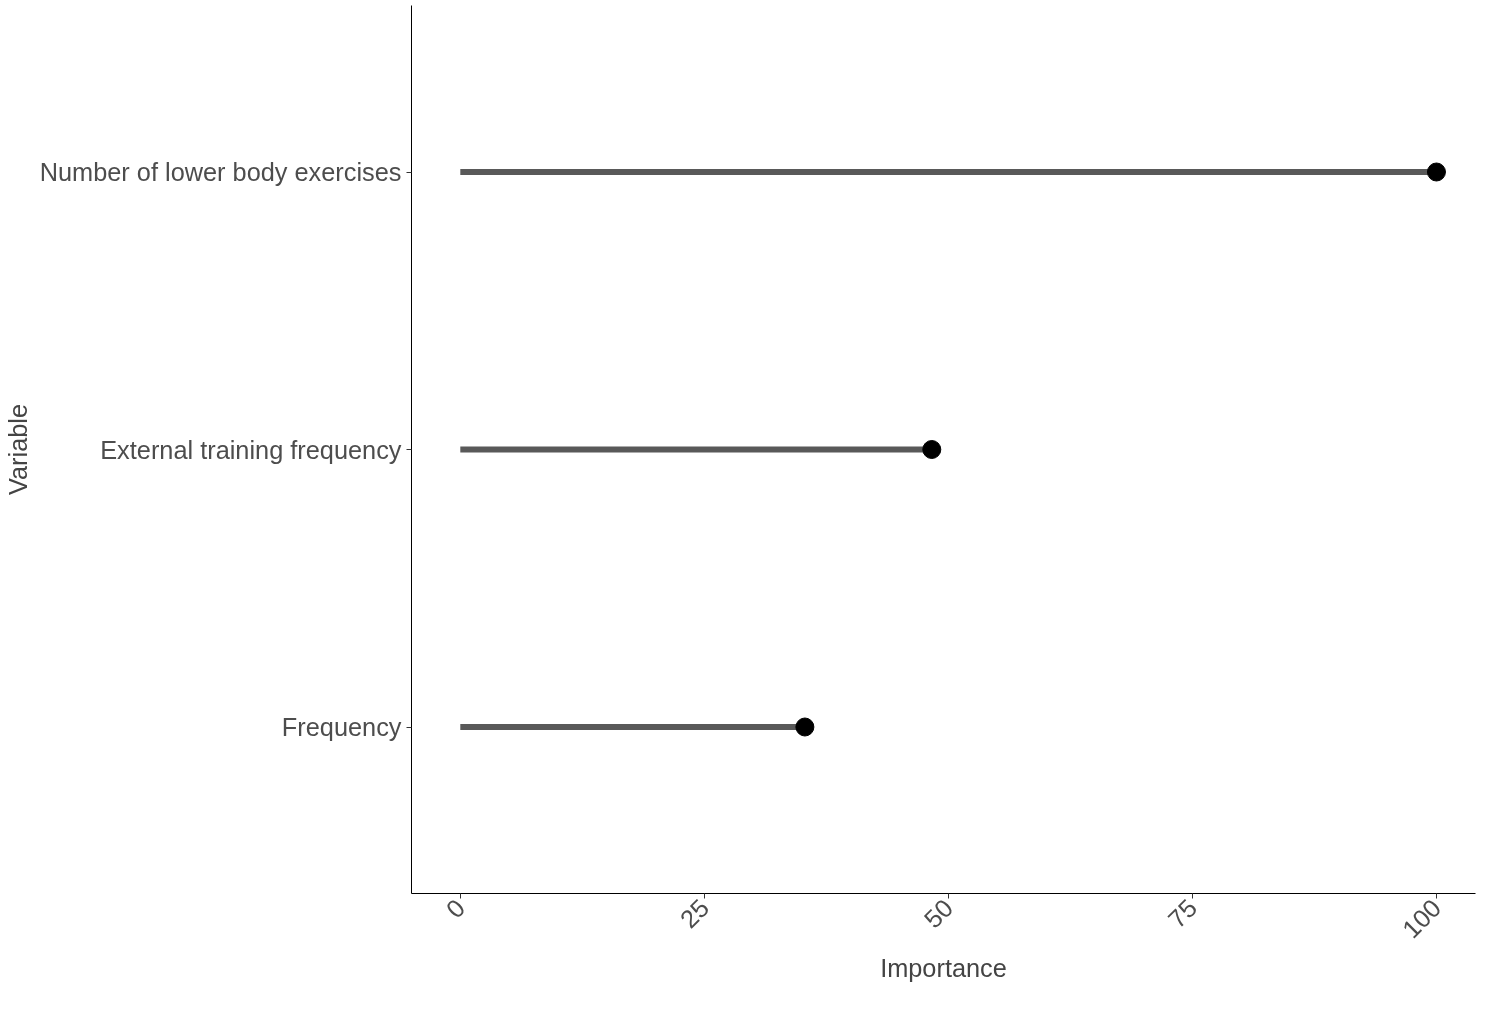 The image size is (1508, 1009). I want to click on x-tick-label: 75, so click(1182, 913).